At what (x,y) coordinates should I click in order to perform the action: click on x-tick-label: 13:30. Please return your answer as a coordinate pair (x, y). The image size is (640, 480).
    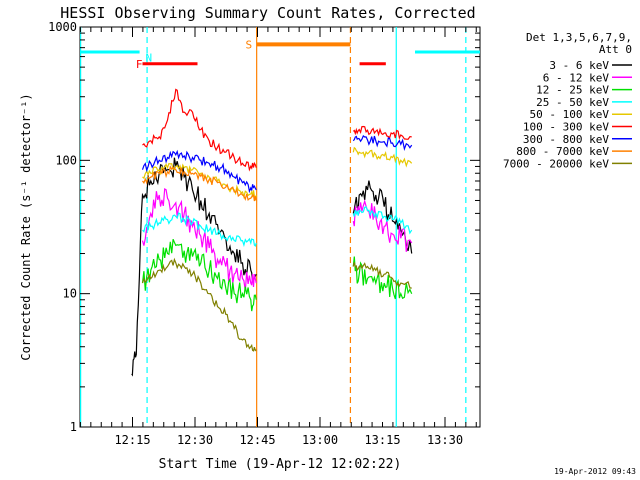
    Looking at the image, I should click on (445, 440).